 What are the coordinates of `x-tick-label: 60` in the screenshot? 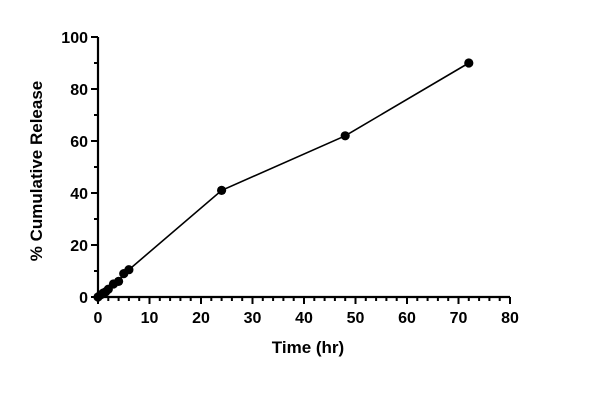 It's located at (407, 318).